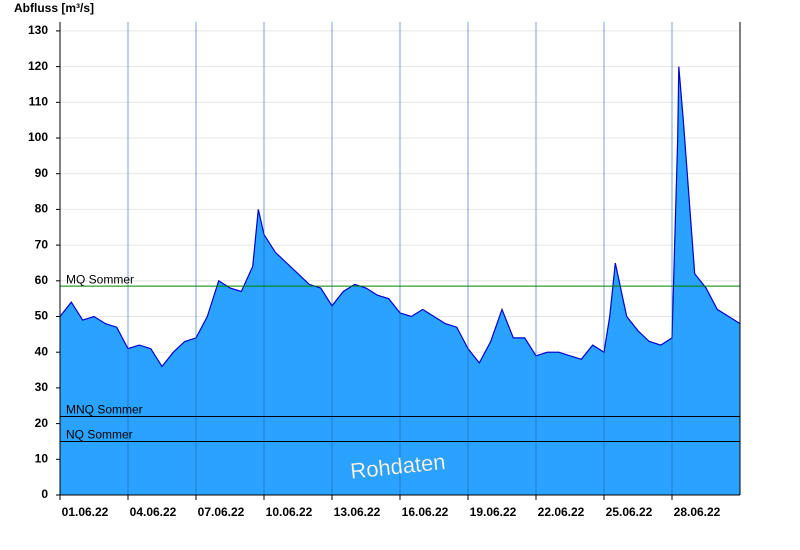 This screenshot has width=800, height=550. I want to click on watermark: Rohdaten, so click(398, 466).